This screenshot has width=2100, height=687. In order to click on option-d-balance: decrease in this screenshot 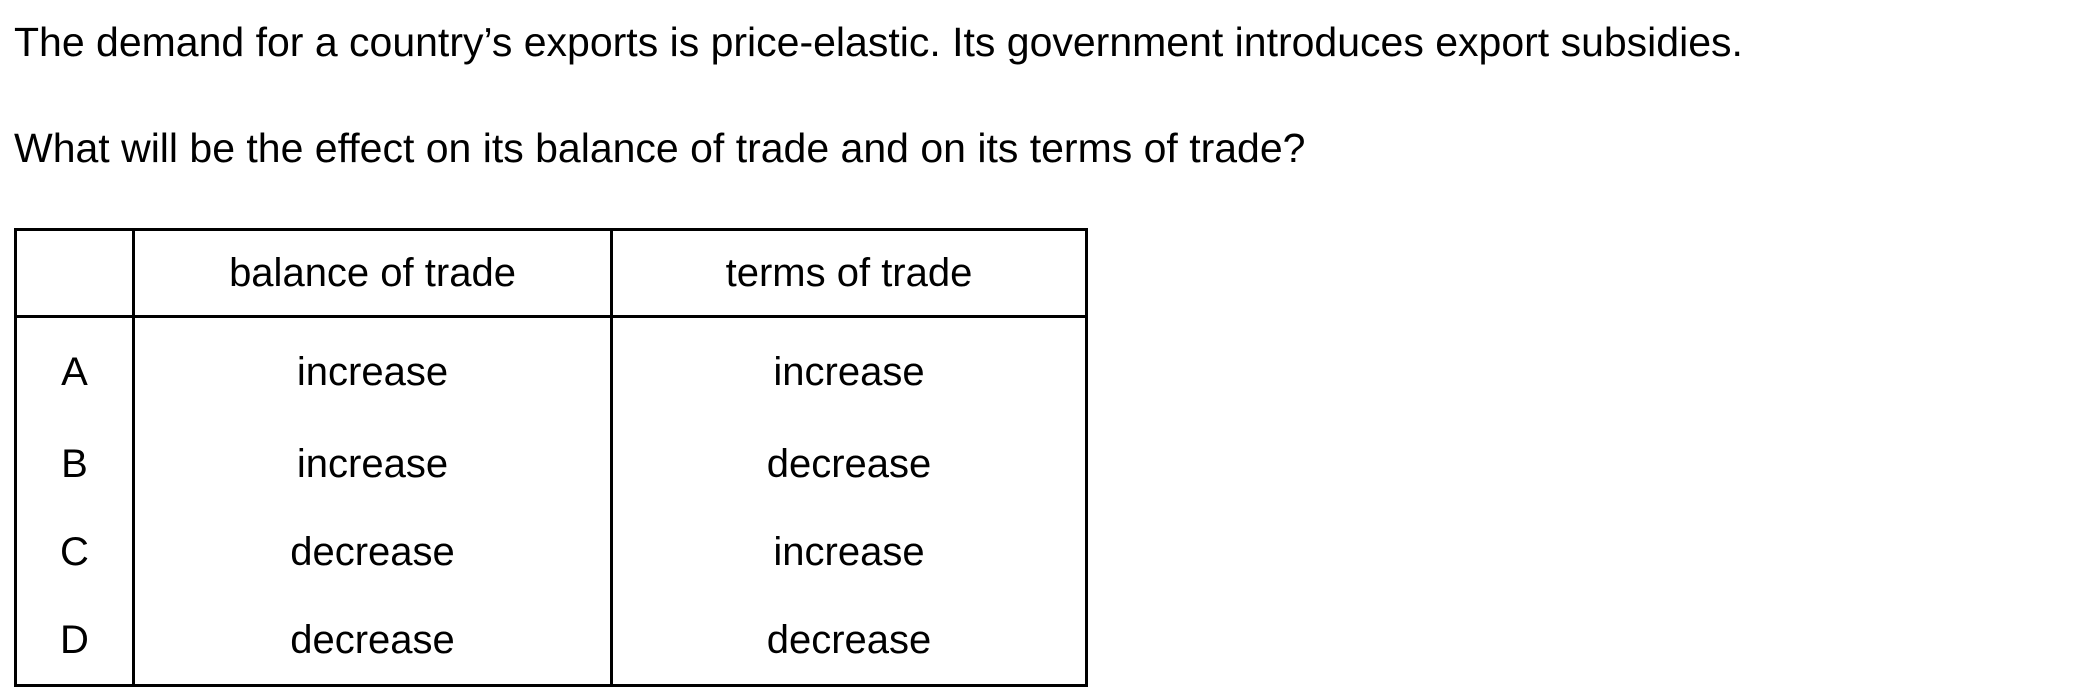, I will do `click(373, 641)`.